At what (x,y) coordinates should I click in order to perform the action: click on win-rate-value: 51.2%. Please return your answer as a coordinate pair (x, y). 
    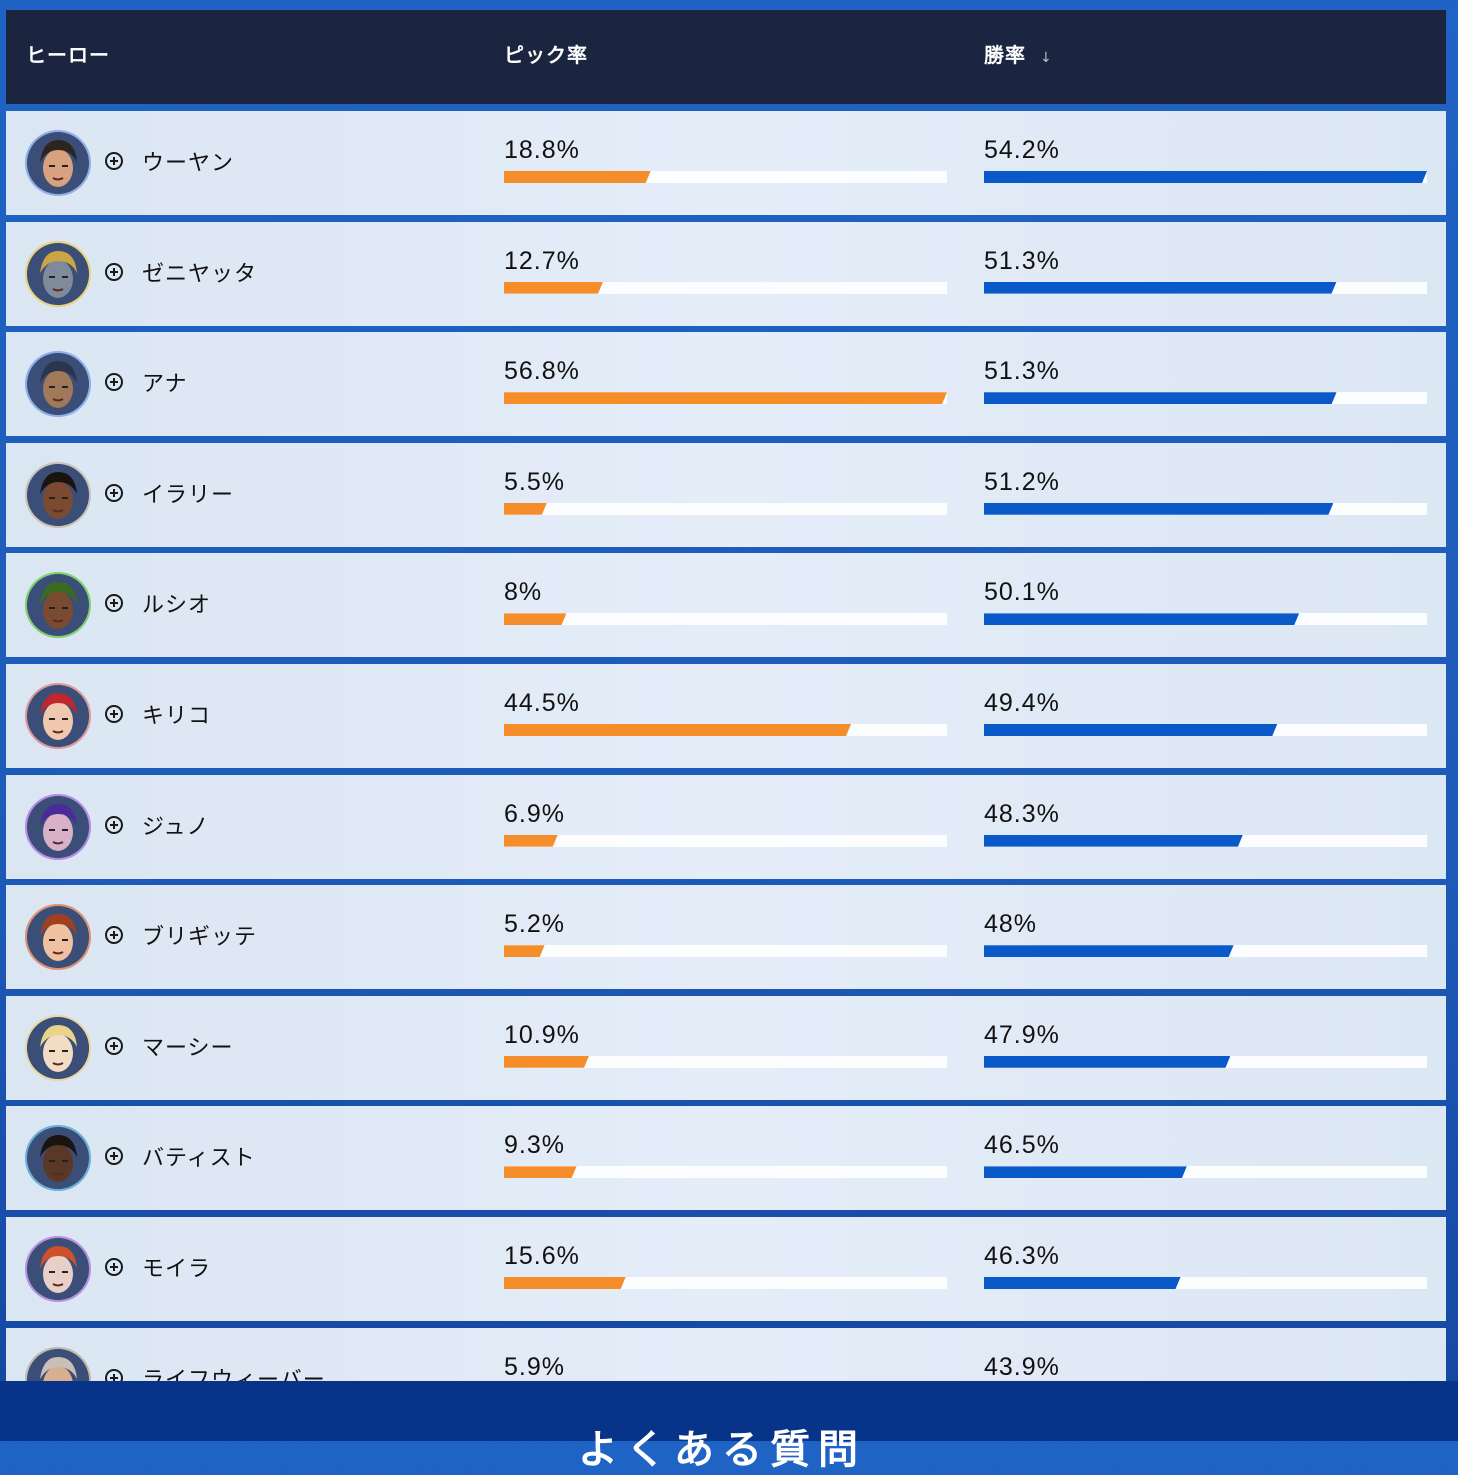
    Looking at the image, I should click on (1022, 481).